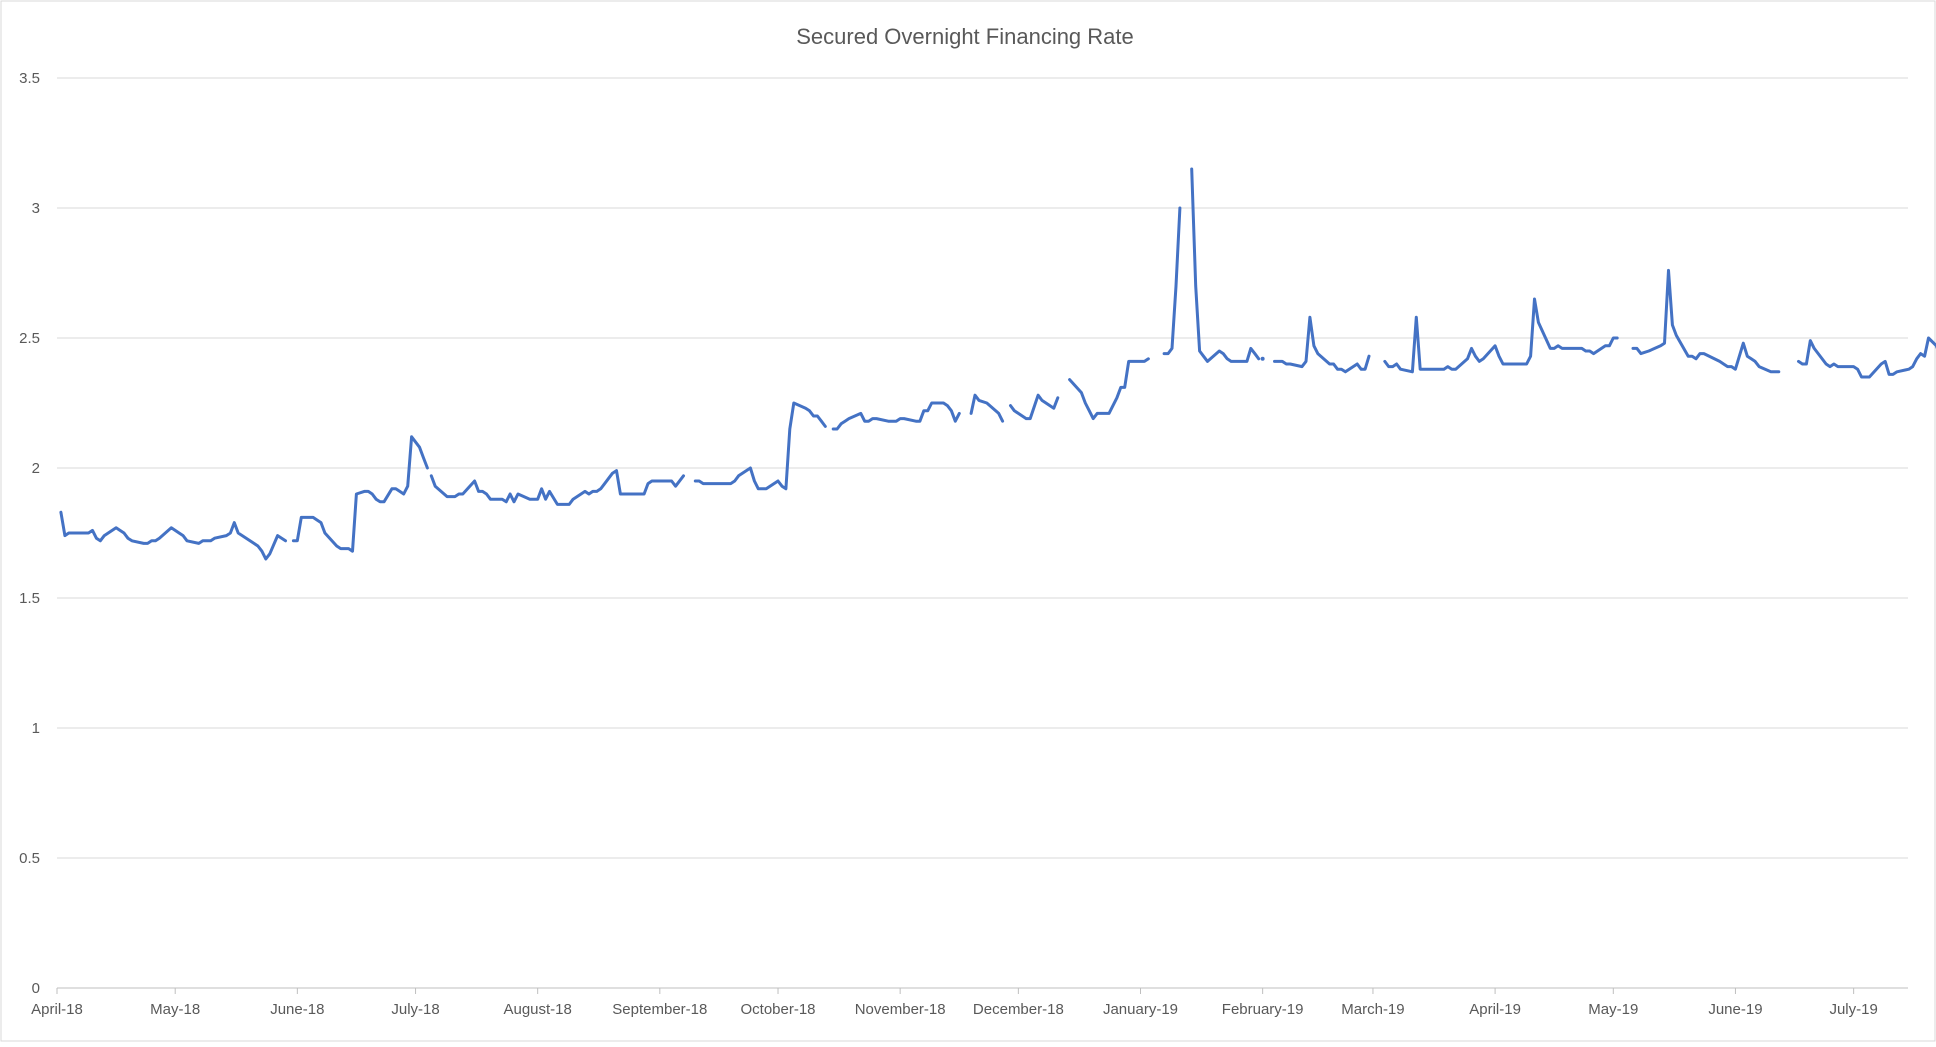 The image size is (1936, 1047). Describe the element at coordinates (1495, 1009) in the screenshot. I see `x-tick-label: April-19` at that location.